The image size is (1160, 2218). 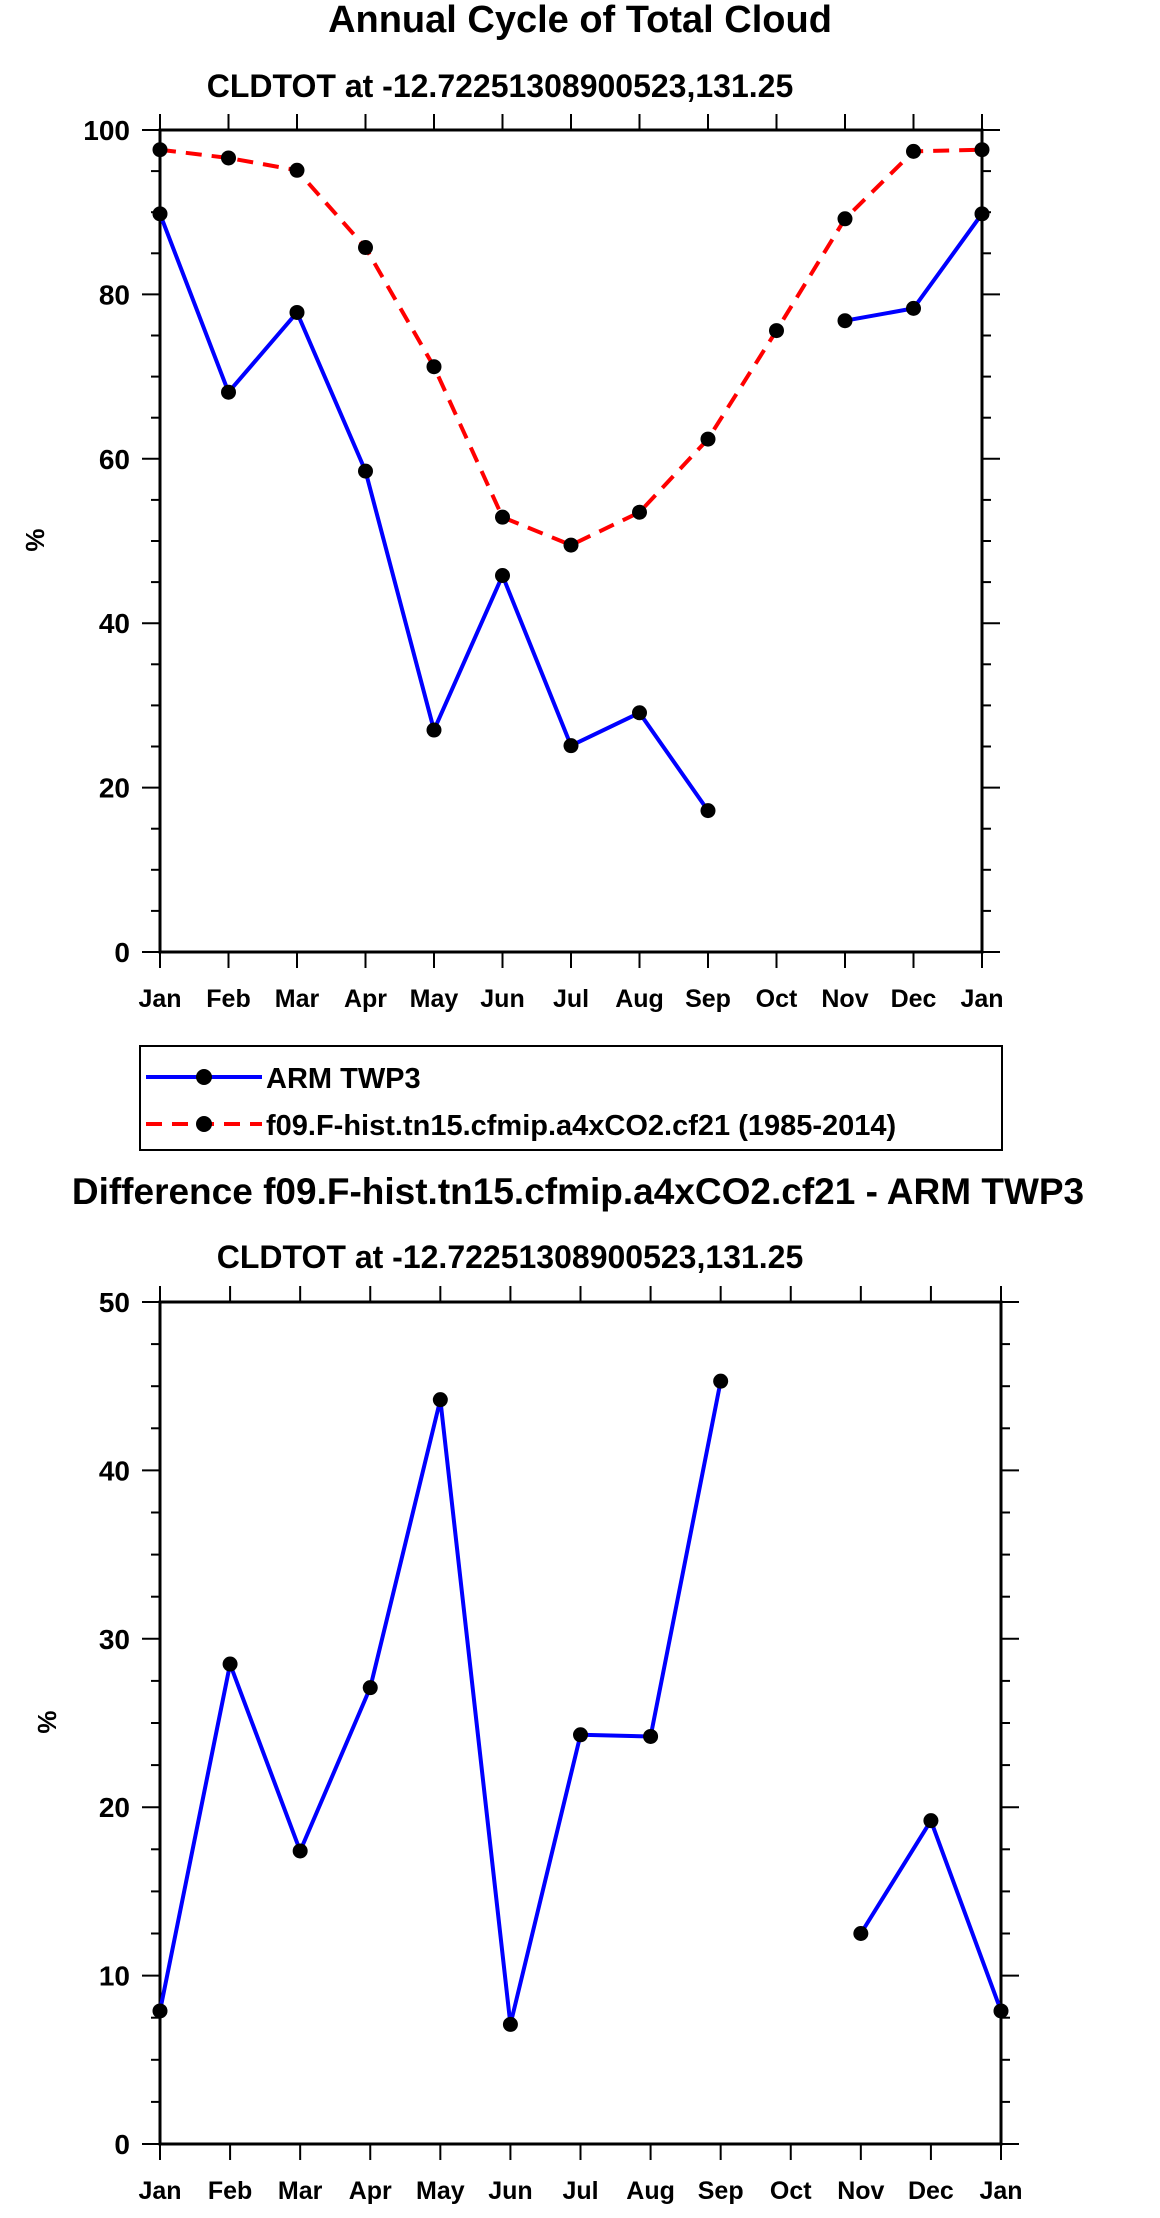 What do you see at coordinates (114, 1302) in the screenshot?
I see `chart2-ytick-label: 50` at bounding box center [114, 1302].